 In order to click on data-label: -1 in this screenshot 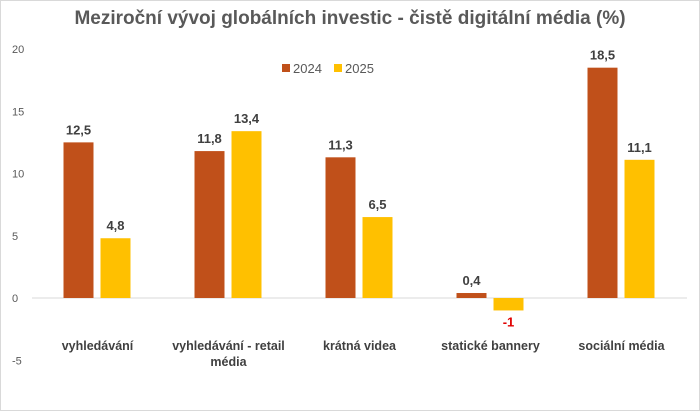, I will do `click(509, 321)`.